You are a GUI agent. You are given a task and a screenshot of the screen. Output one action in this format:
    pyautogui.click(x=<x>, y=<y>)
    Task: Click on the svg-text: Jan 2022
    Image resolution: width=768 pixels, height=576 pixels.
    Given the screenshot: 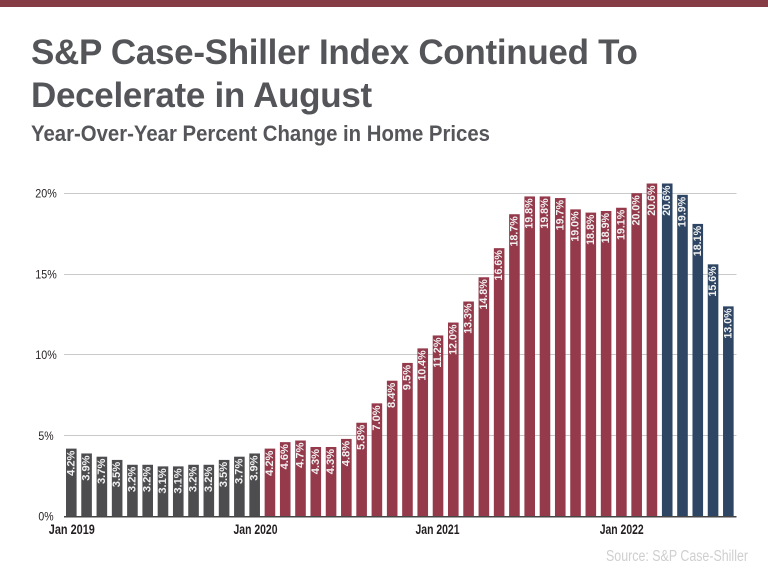 What is the action you would take?
    pyautogui.click(x=622, y=529)
    